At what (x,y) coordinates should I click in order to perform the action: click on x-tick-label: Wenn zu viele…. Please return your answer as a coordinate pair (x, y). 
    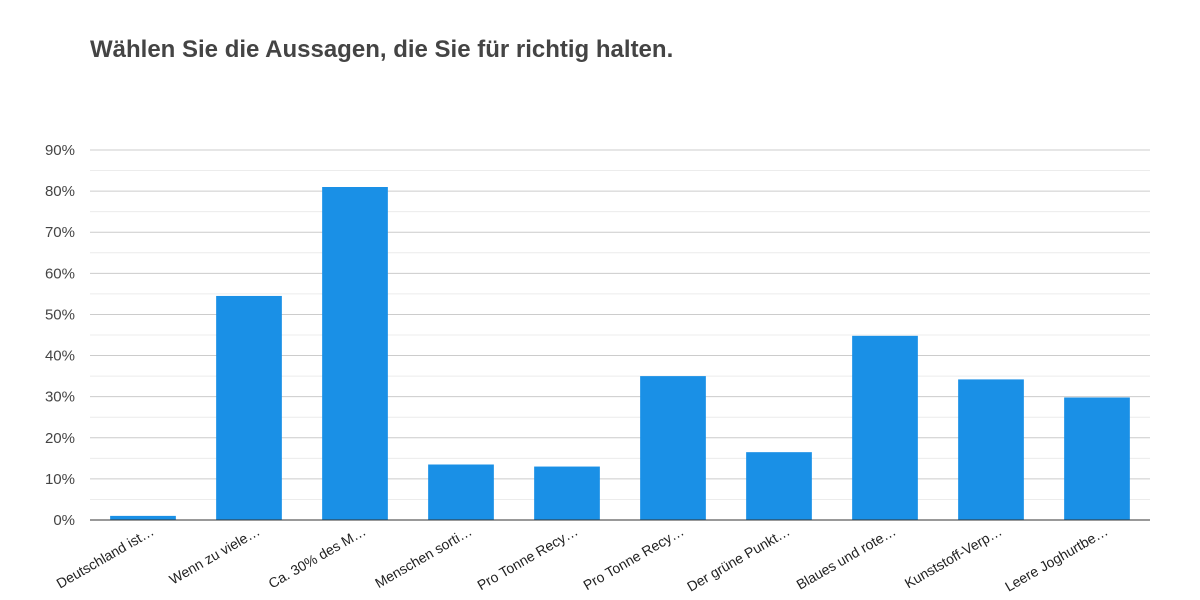
    Looking at the image, I should click on (214, 555).